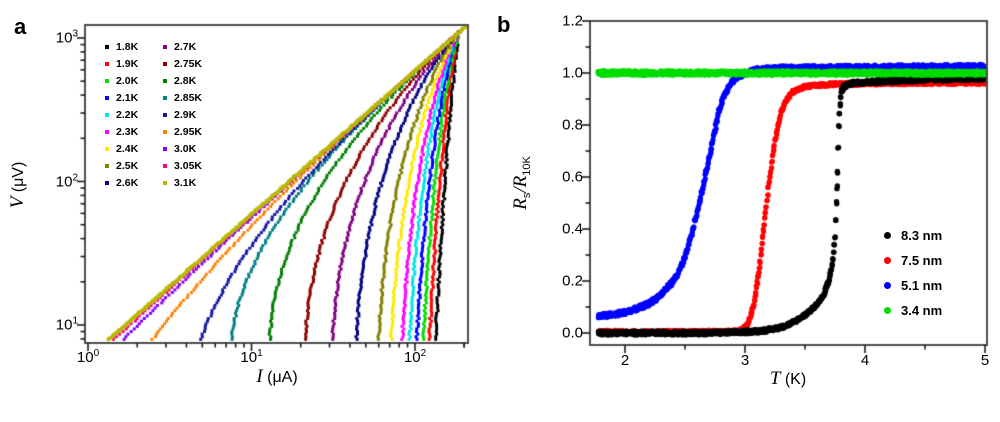  What do you see at coordinates (280, 377) in the screenshot?
I see `x-axis-unit: (μA)` at bounding box center [280, 377].